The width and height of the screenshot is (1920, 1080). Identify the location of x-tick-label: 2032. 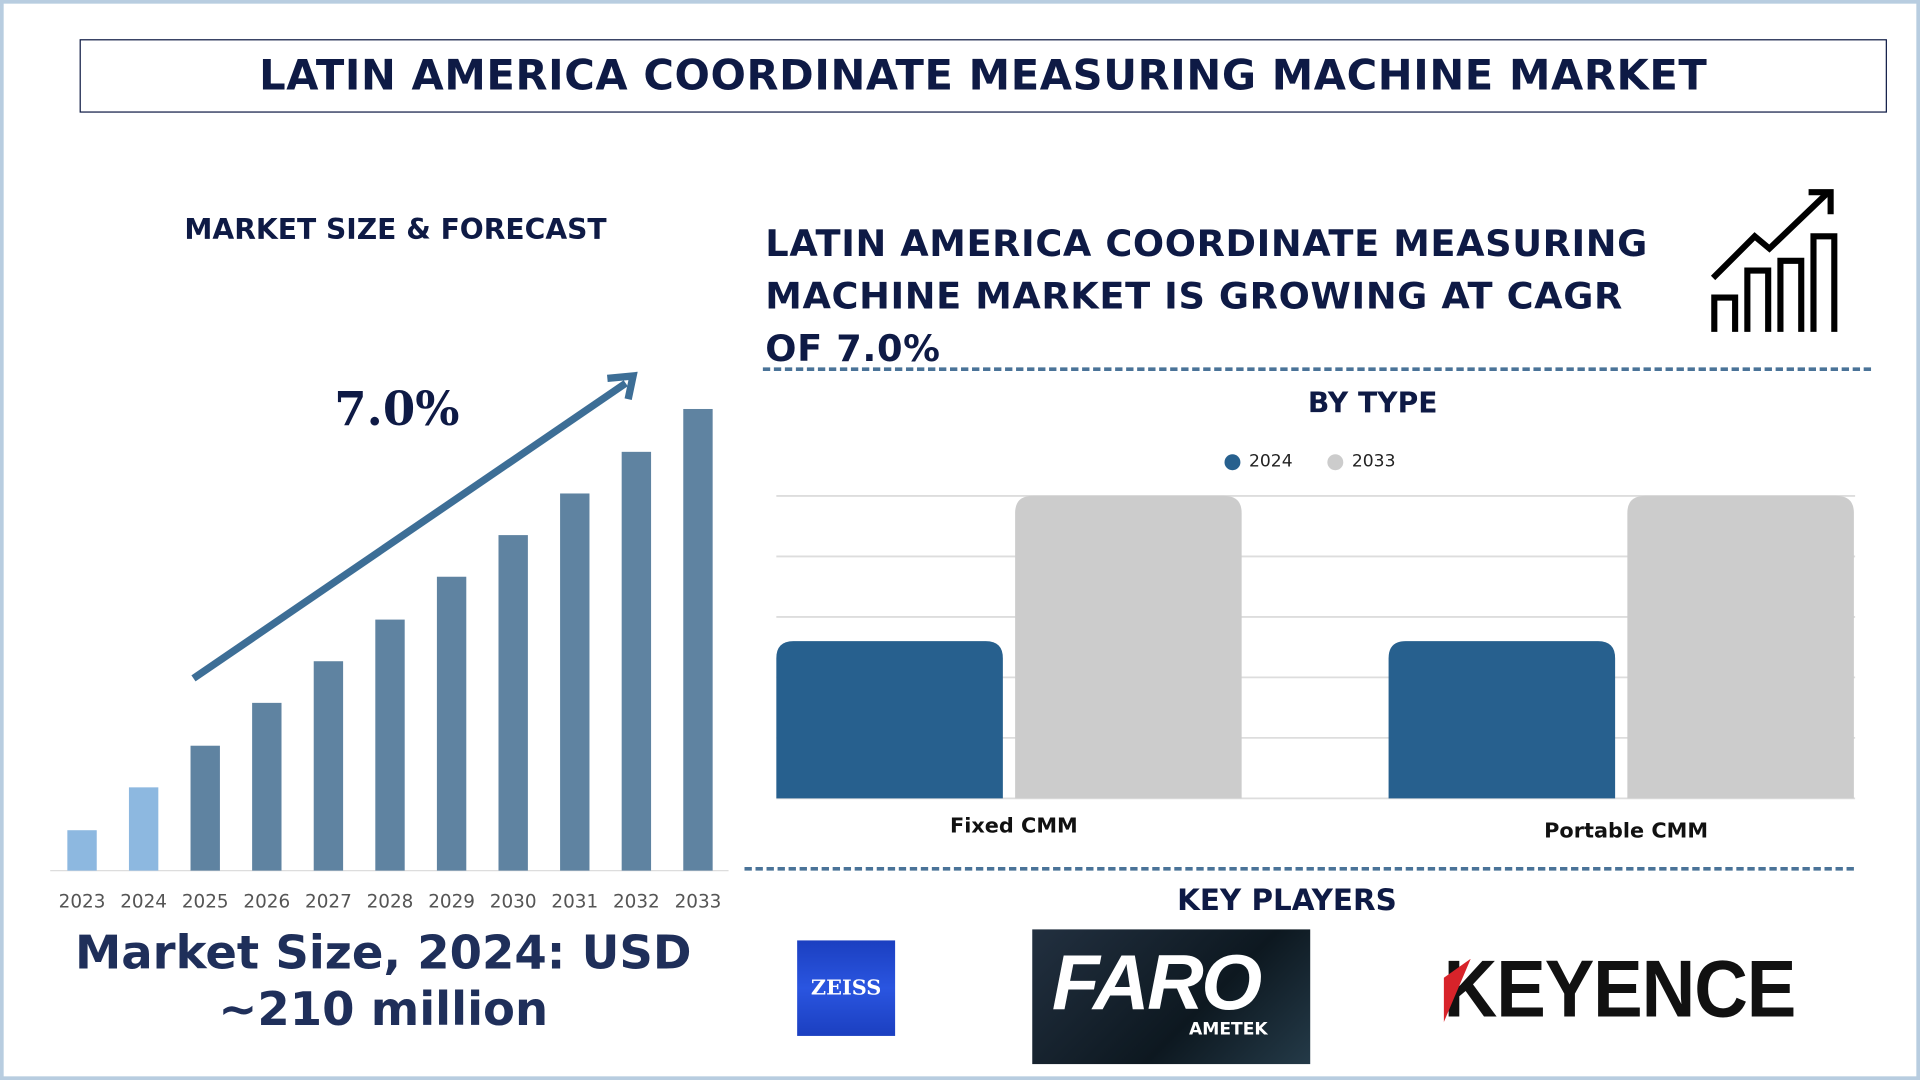
(636, 901).